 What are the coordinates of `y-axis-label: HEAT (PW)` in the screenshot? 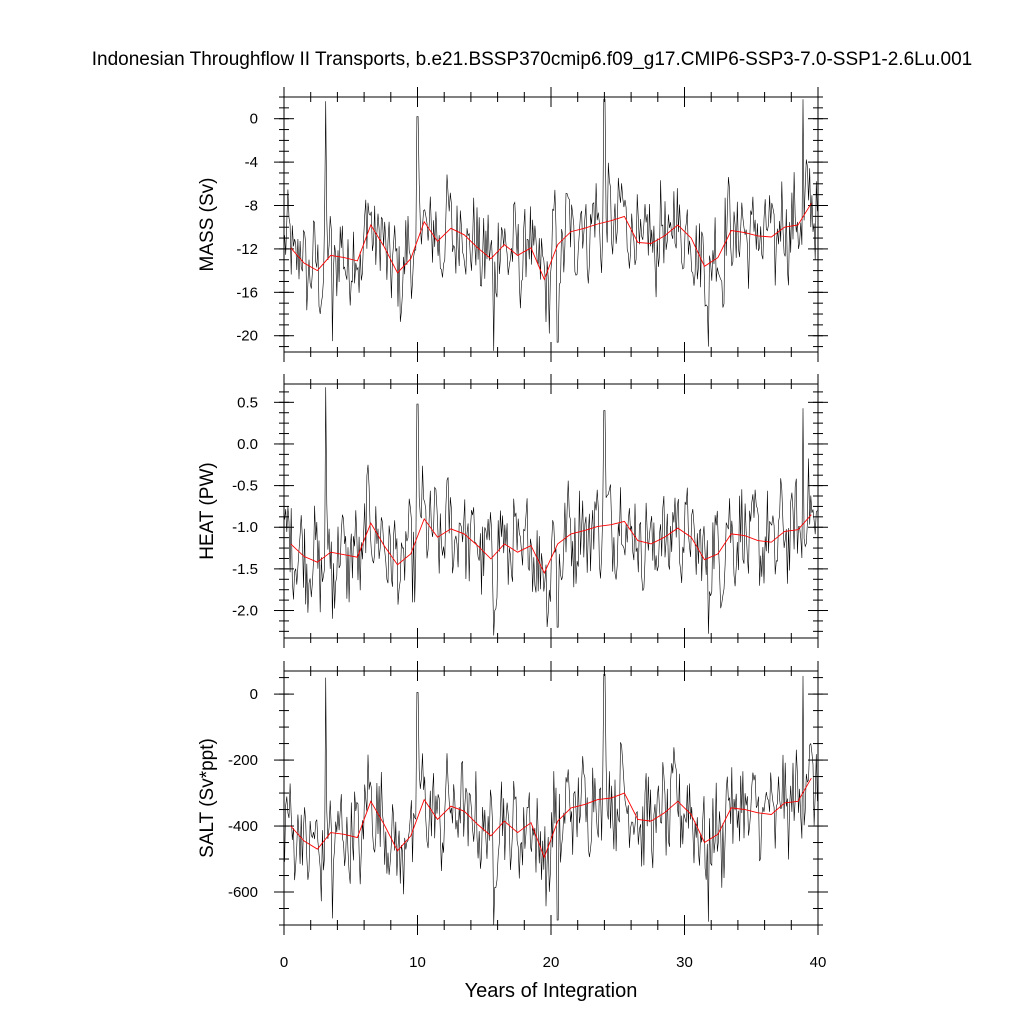 It's located at (207, 510).